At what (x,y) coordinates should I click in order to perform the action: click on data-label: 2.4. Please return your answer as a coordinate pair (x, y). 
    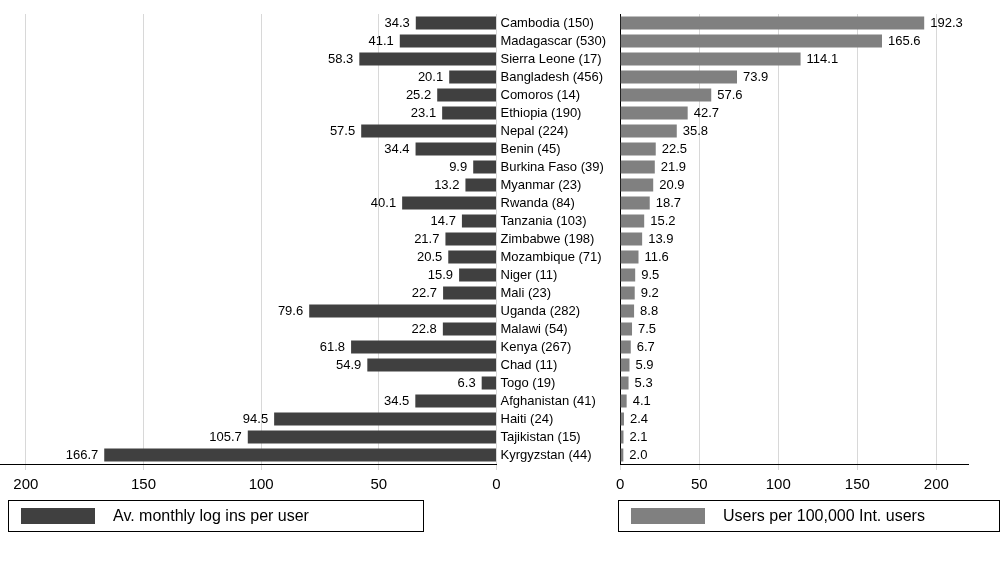
    Looking at the image, I should click on (639, 418).